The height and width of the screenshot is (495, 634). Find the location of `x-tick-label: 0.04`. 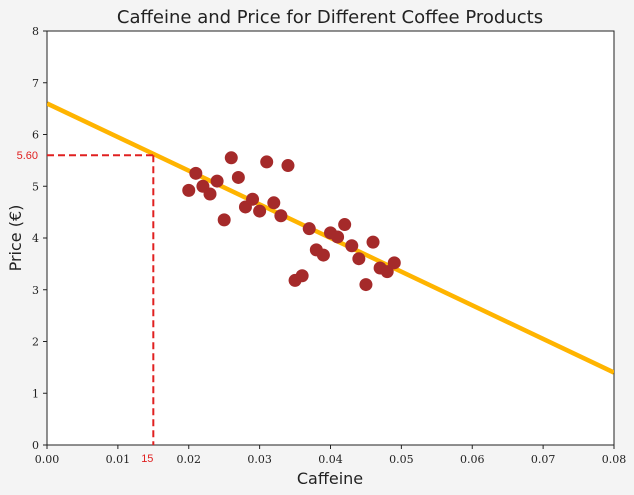

x-tick-label: 0.04 is located at coordinates (330, 459).